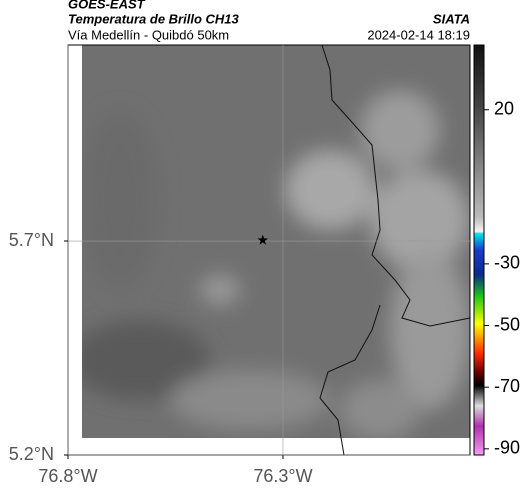 Image resolution: width=526 pixels, height=496 pixels. I want to click on location-marker, so click(262, 239).